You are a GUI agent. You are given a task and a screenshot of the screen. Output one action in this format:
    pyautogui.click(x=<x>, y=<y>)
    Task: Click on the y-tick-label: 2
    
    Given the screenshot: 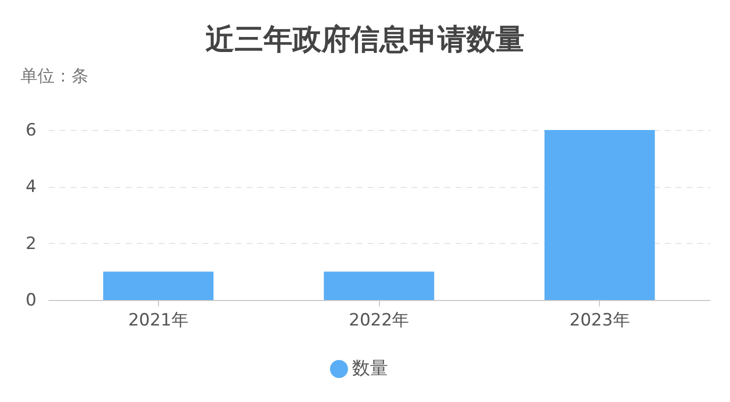 What is the action you would take?
    pyautogui.click(x=31, y=244)
    